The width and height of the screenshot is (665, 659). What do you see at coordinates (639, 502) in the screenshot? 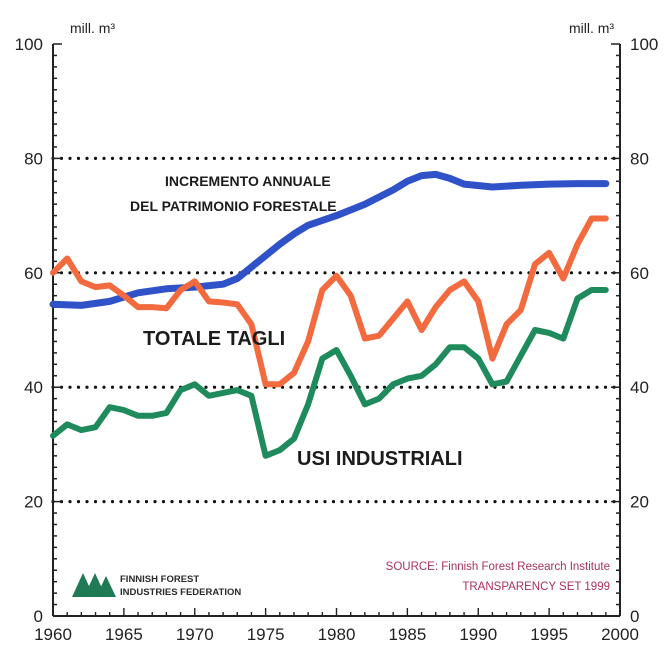
I see `right-ytick-label-20: 20` at bounding box center [639, 502].